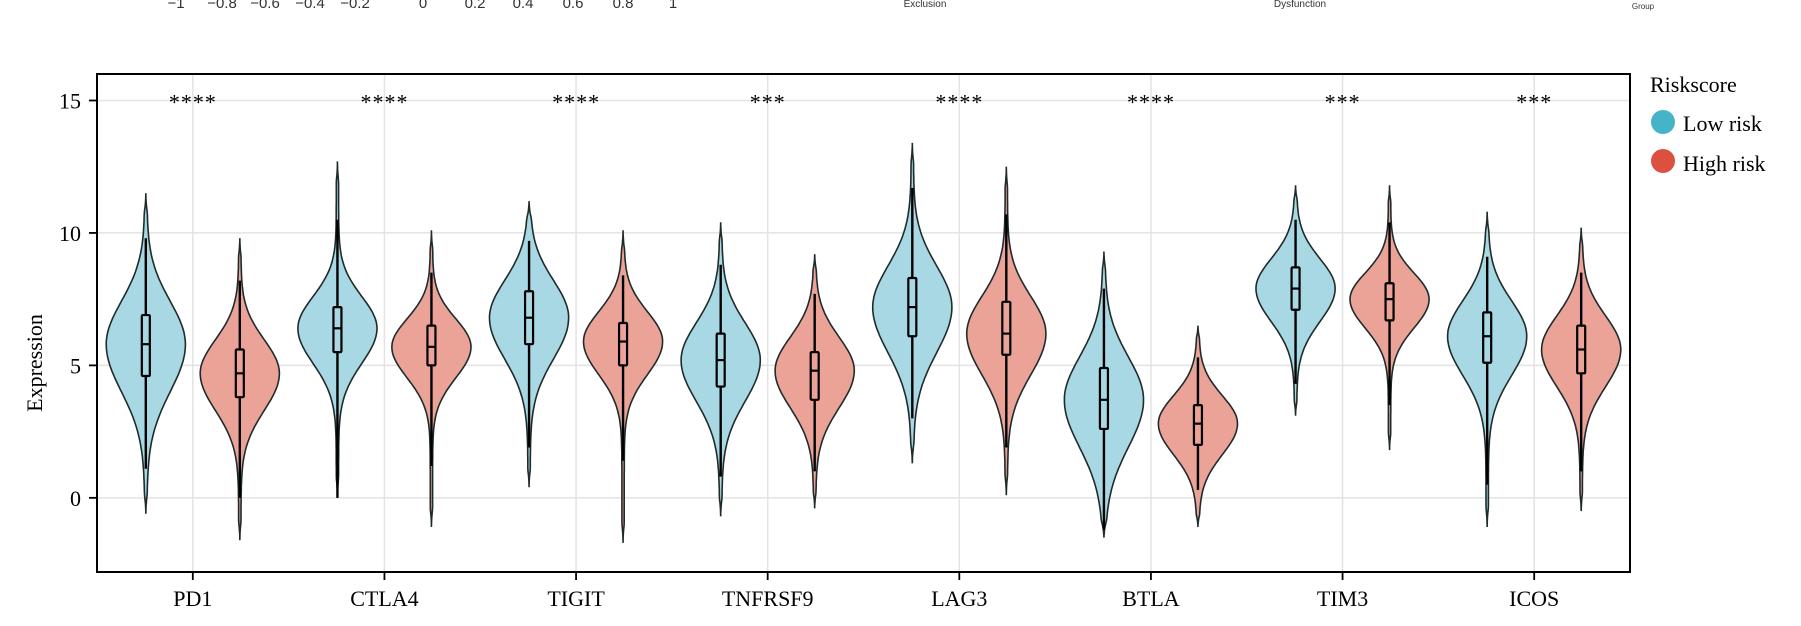 The height and width of the screenshot is (626, 1801). I want to click on corr-tick: 0.8, so click(623, 6).